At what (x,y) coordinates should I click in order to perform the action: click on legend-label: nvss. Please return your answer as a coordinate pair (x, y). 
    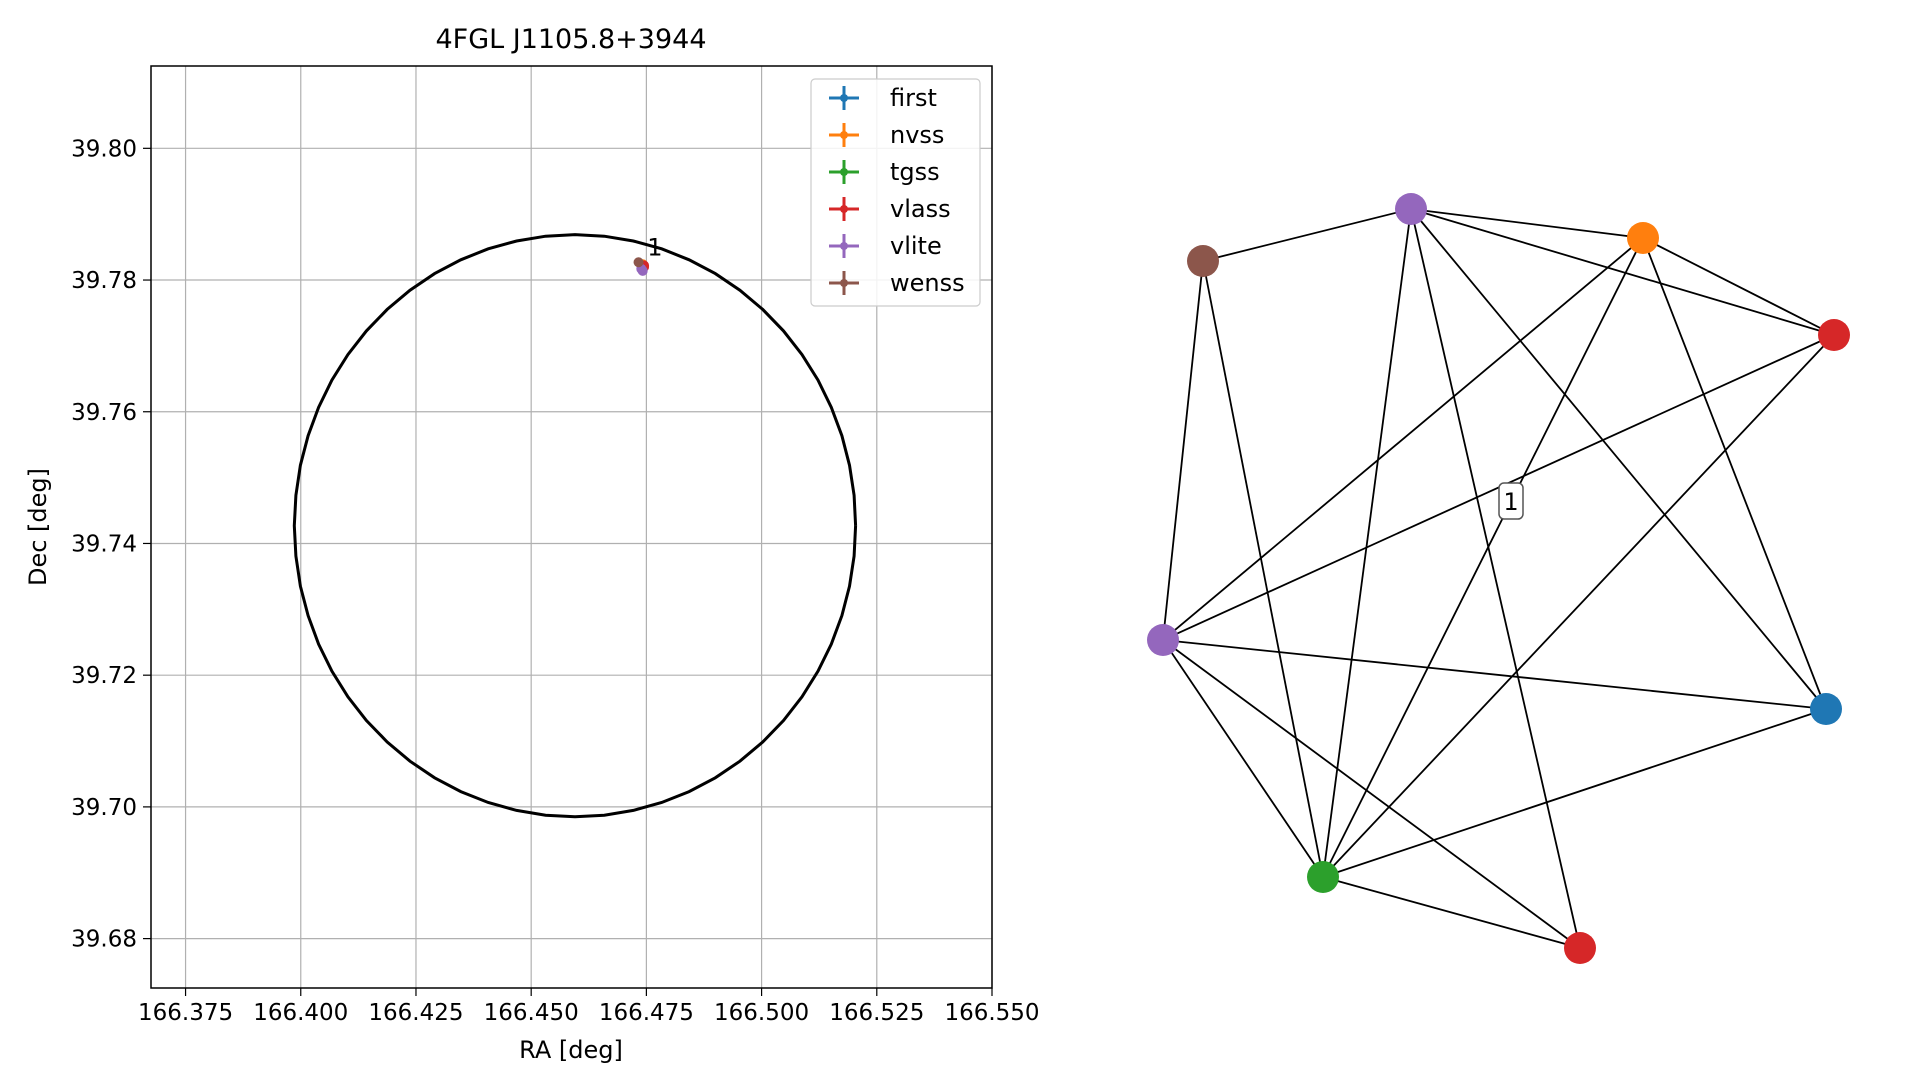
    Looking at the image, I should click on (917, 135).